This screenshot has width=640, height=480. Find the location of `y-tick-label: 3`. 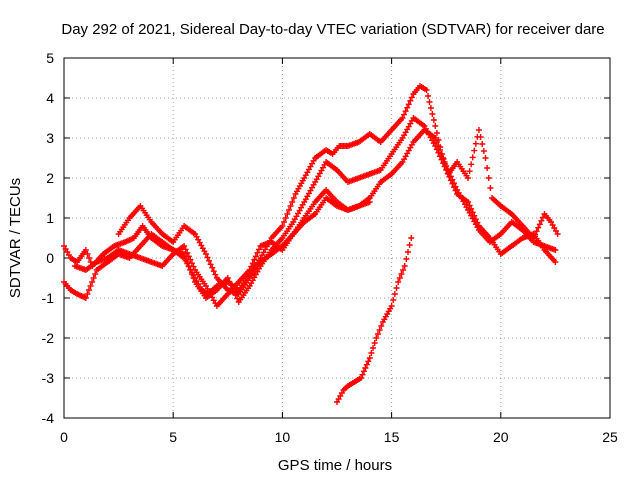

y-tick-label: 3 is located at coordinates (50, 138).